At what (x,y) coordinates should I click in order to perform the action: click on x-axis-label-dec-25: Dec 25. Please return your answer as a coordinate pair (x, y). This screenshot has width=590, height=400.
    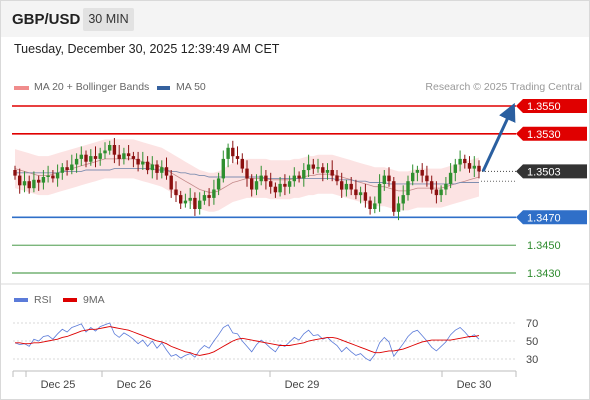
    Looking at the image, I should click on (58, 385).